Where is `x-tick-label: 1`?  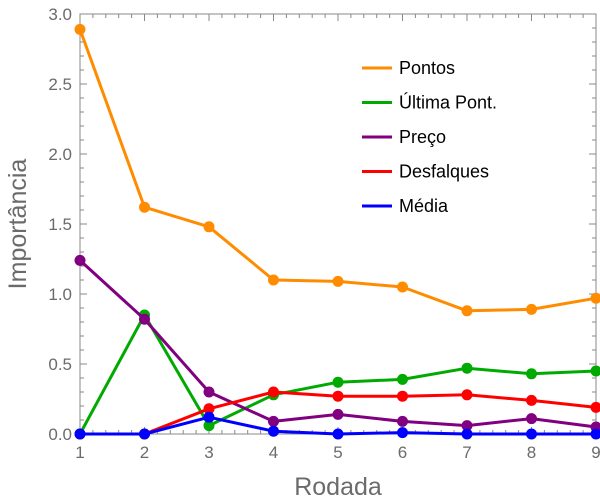 x-tick-label: 1 is located at coordinates (79, 452).